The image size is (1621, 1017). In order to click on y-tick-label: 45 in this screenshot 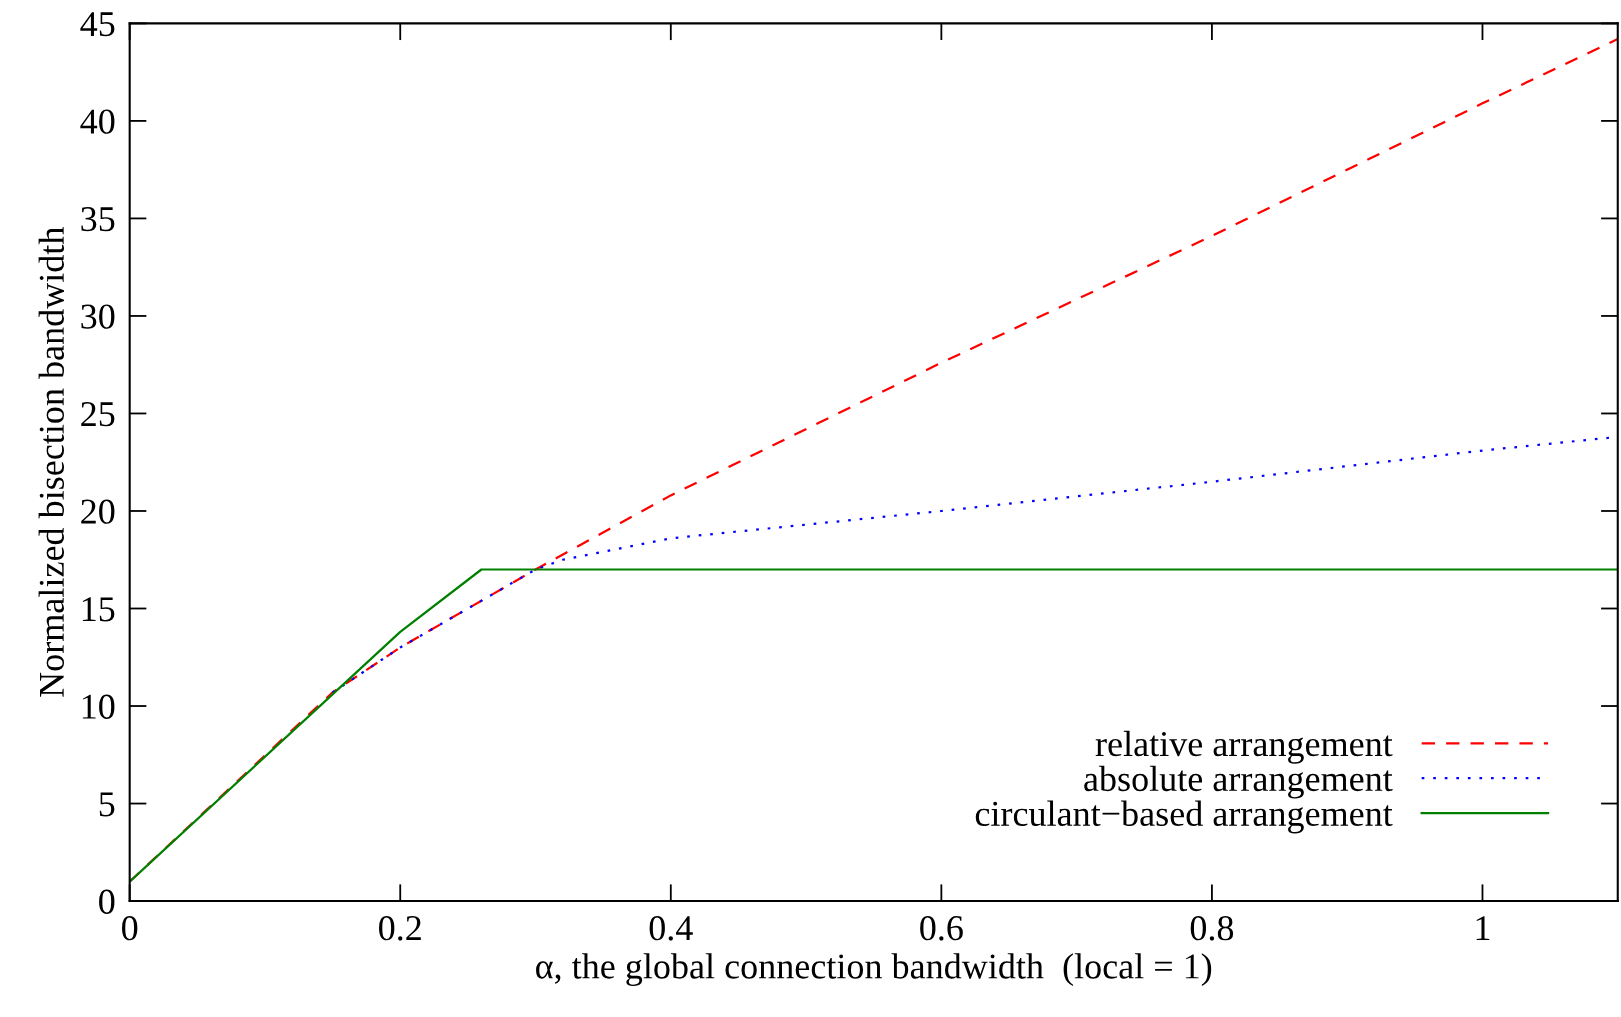, I will do `click(97, 24)`.